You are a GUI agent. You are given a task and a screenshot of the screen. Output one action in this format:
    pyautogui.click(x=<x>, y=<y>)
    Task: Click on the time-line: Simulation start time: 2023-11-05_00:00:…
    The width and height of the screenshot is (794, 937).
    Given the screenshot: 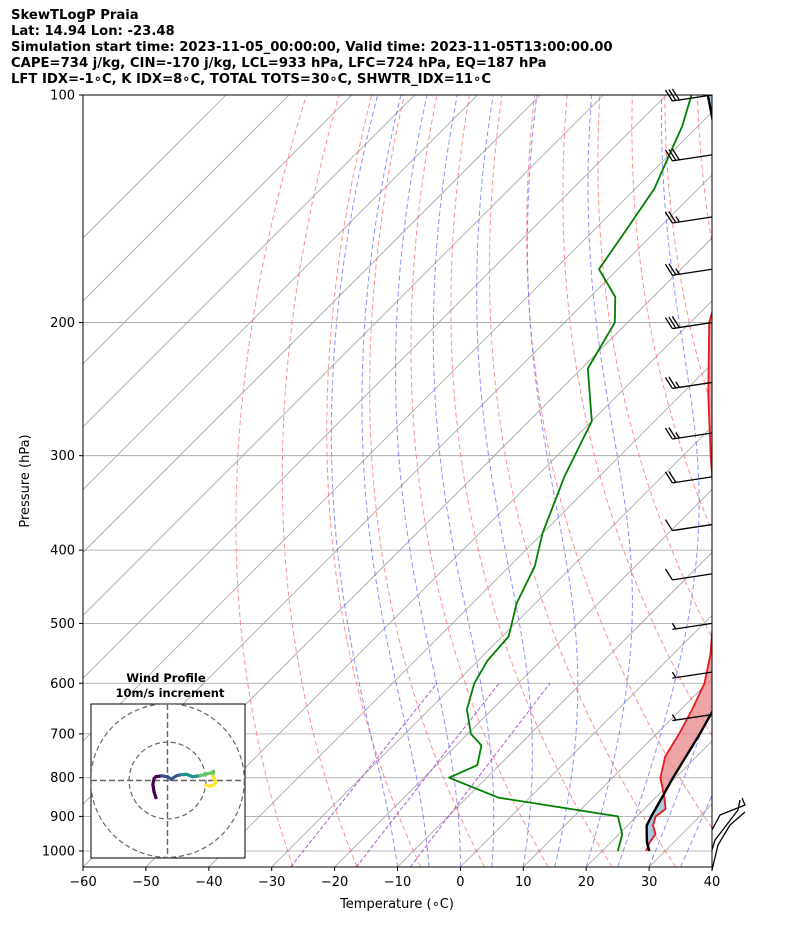 What is the action you would take?
    pyautogui.click(x=312, y=47)
    